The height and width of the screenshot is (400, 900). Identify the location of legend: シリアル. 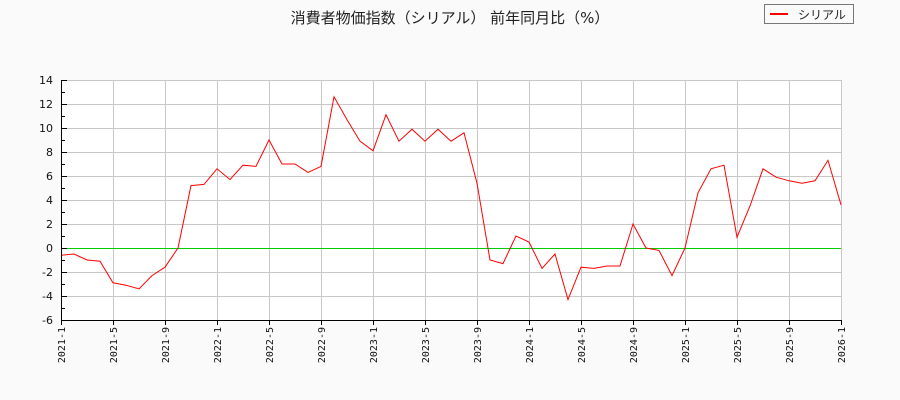
(809, 14).